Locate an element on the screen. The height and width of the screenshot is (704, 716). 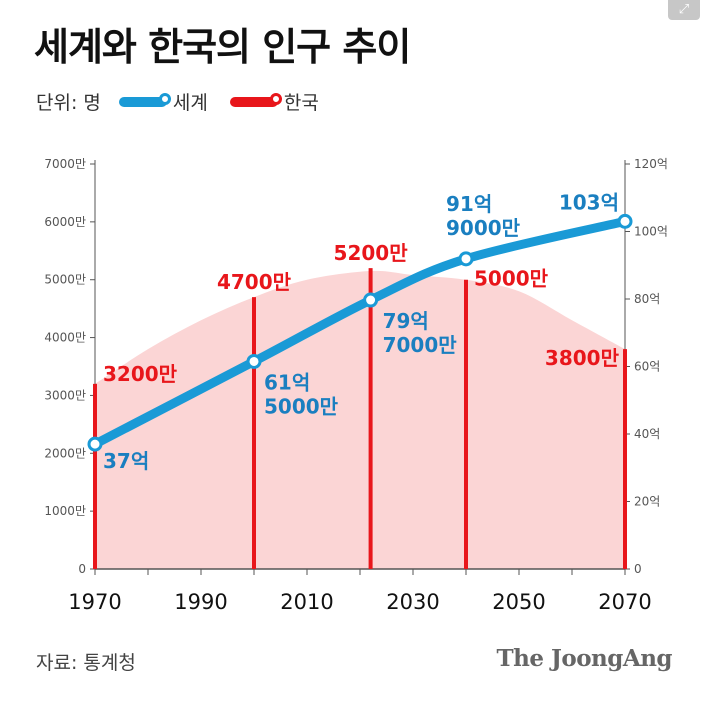
world-data-label-line: 91억 is located at coordinates (469, 204).